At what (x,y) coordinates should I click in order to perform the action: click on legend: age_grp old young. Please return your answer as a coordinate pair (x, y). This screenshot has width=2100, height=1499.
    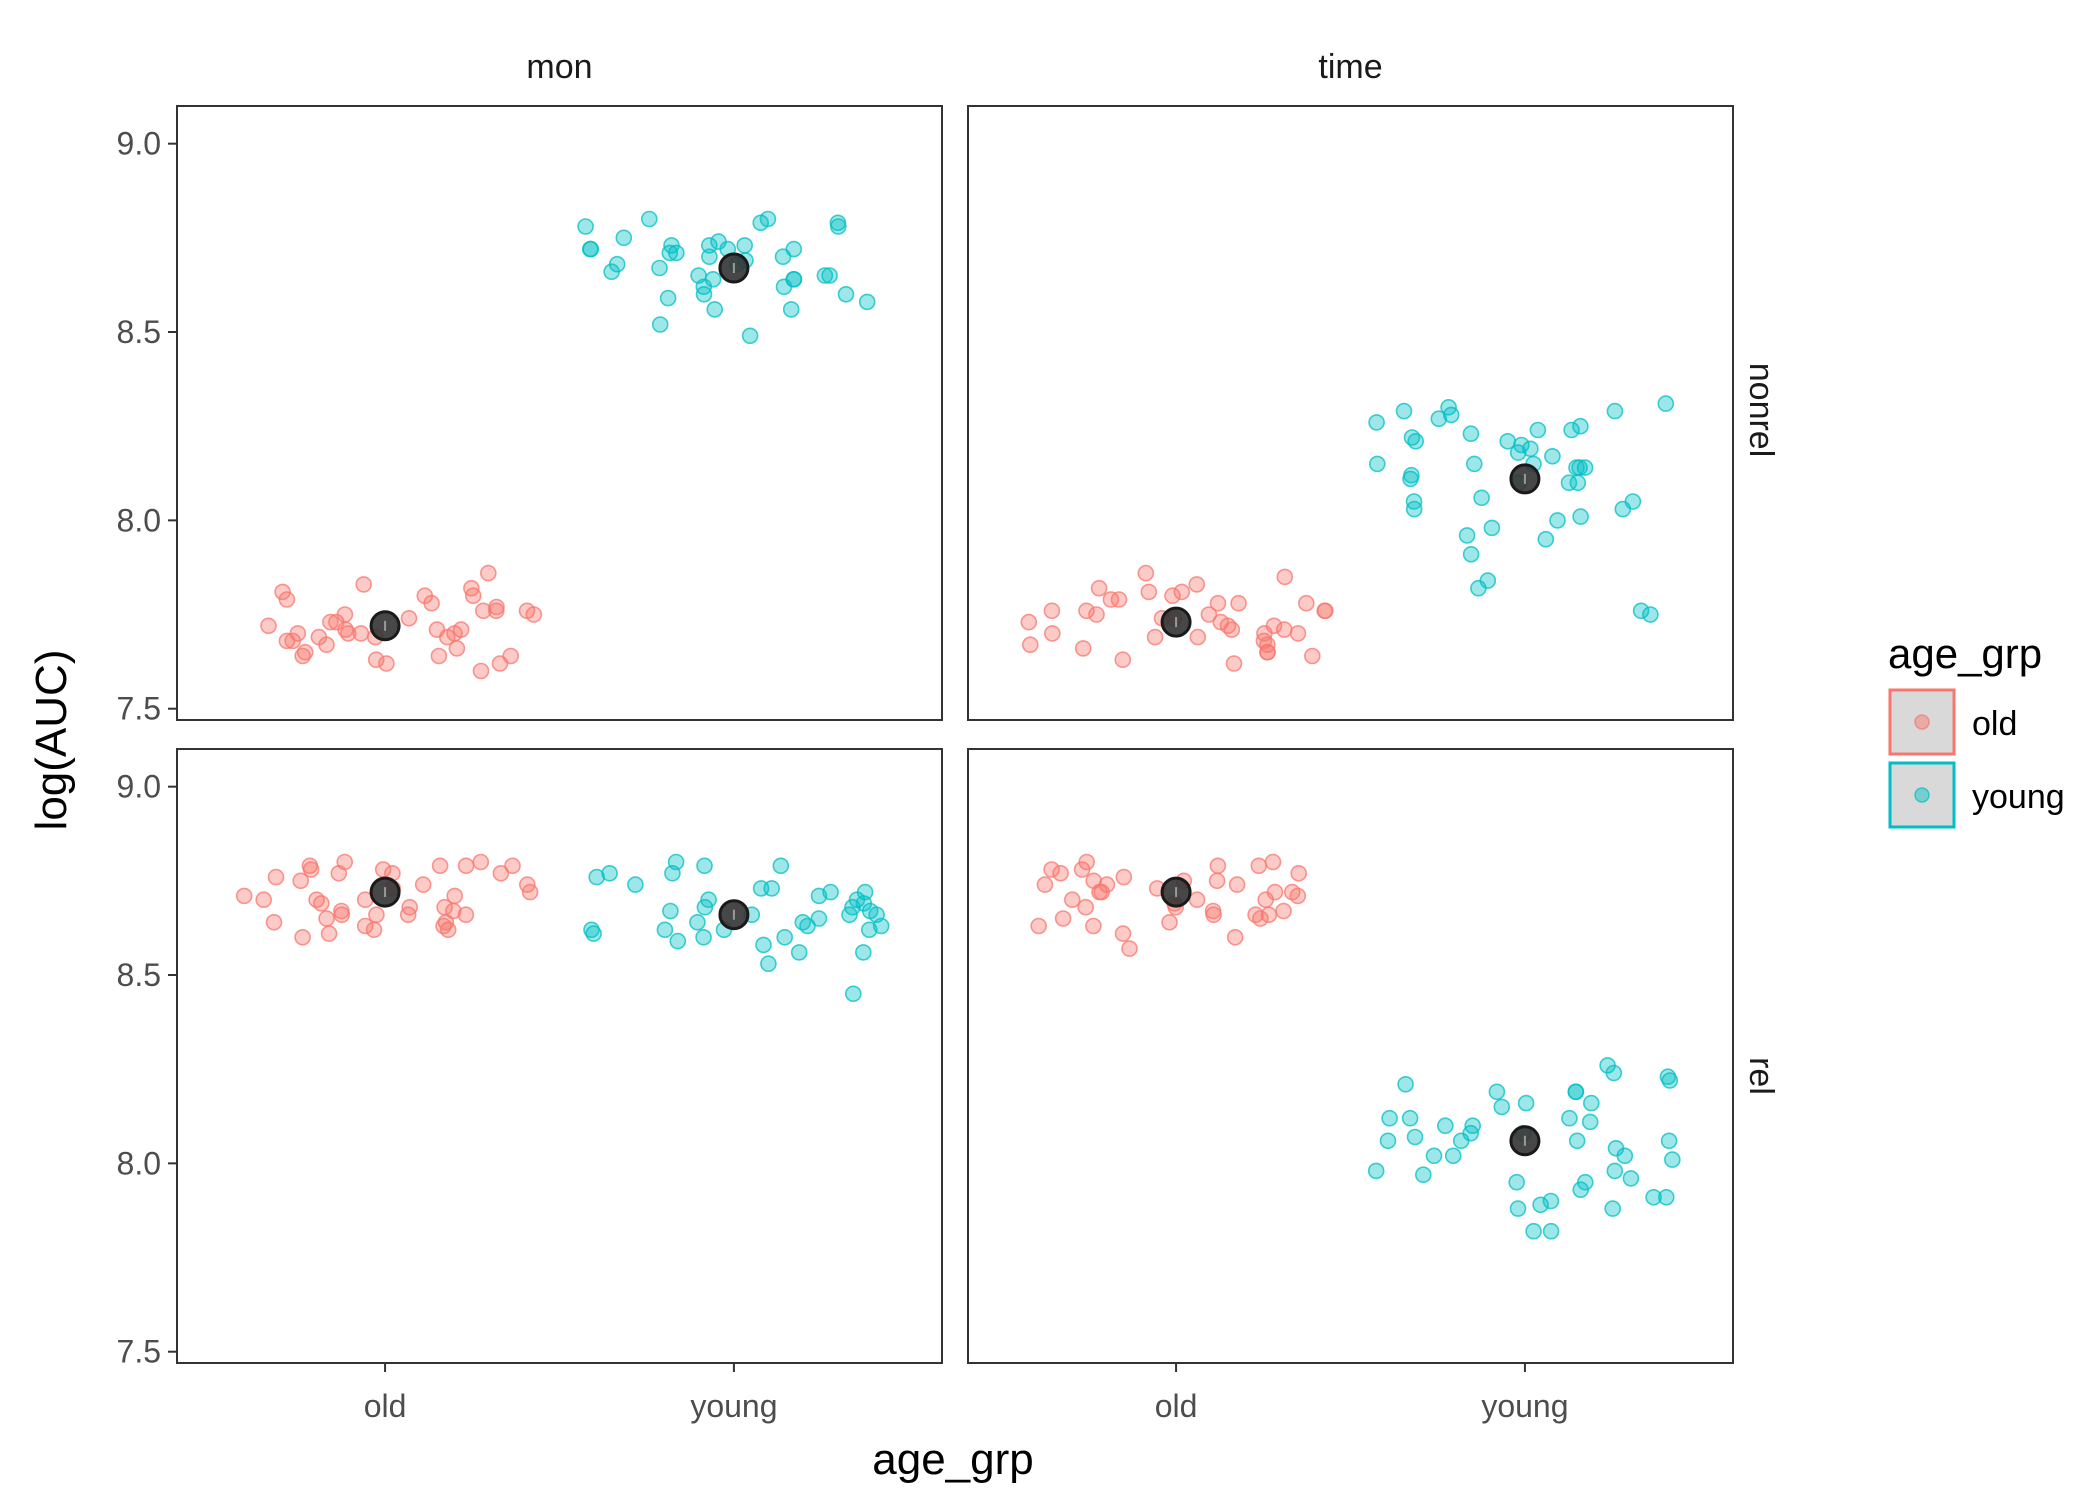
    Looking at the image, I should click on (1976, 729).